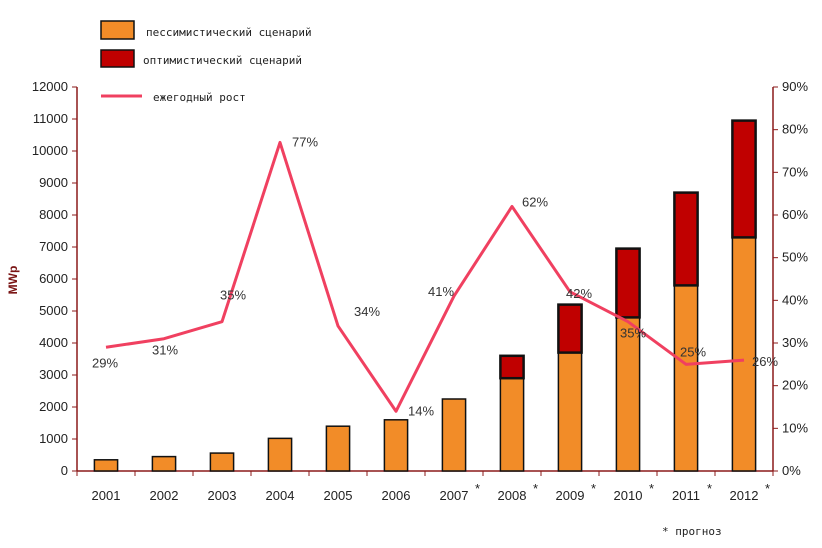  What do you see at coordinates (795, 427) in the screenshot?
I see `right-tick-label: 10%` at bounding box center [795, 427].